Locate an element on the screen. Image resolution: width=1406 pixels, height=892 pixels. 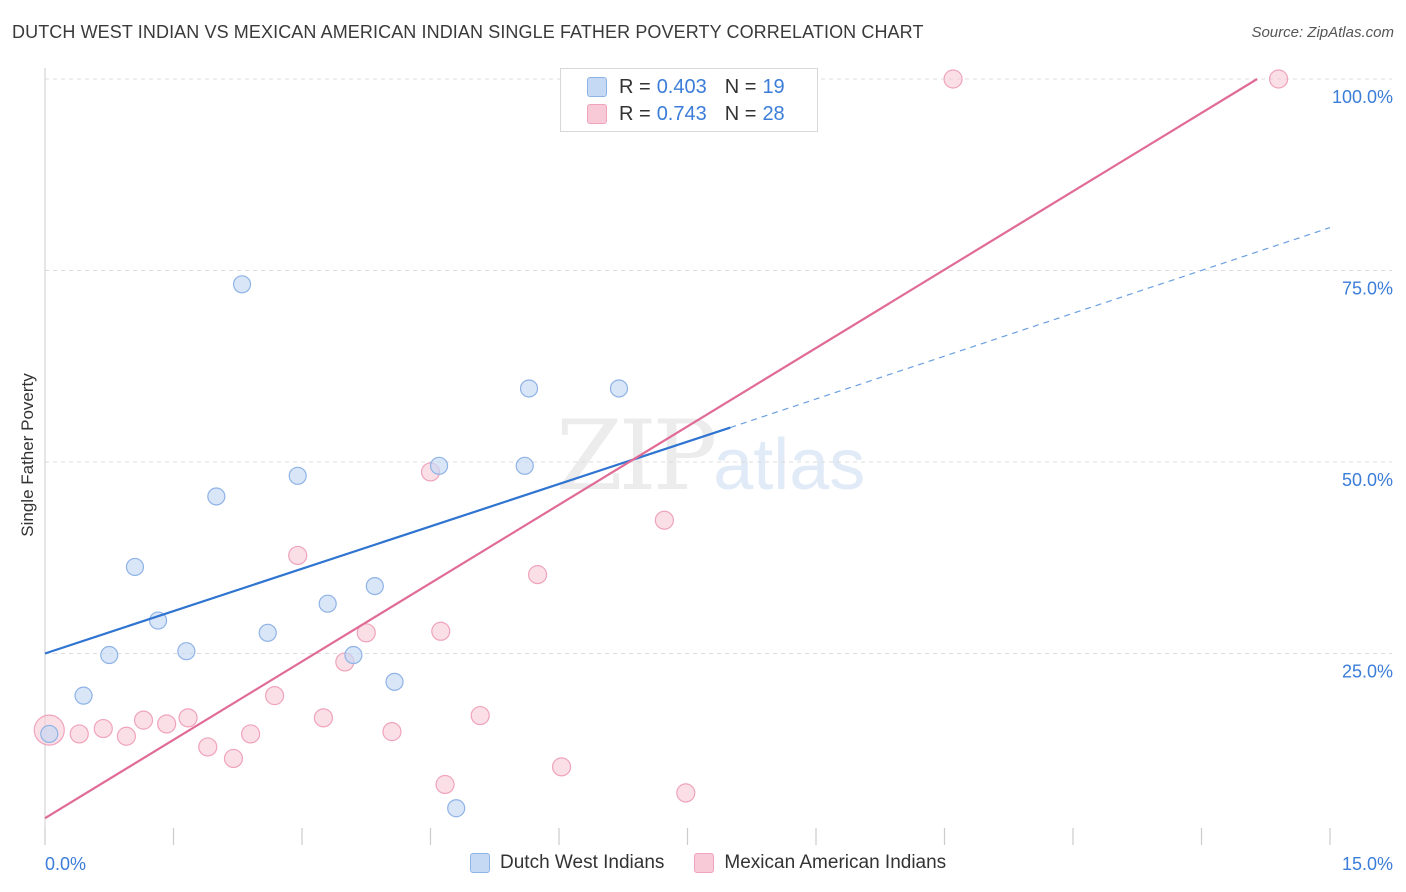
bottom-legend-swatch-blue is located at coordinates (480, 863).